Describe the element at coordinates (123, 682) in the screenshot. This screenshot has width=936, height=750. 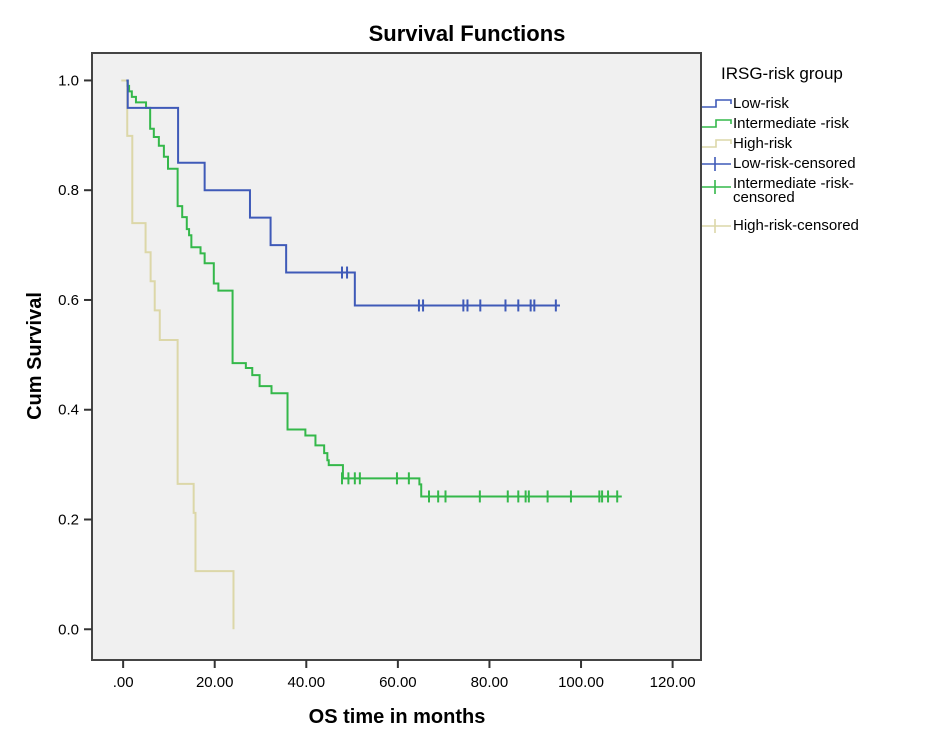
I see `x-tick-label: .00` at that location.